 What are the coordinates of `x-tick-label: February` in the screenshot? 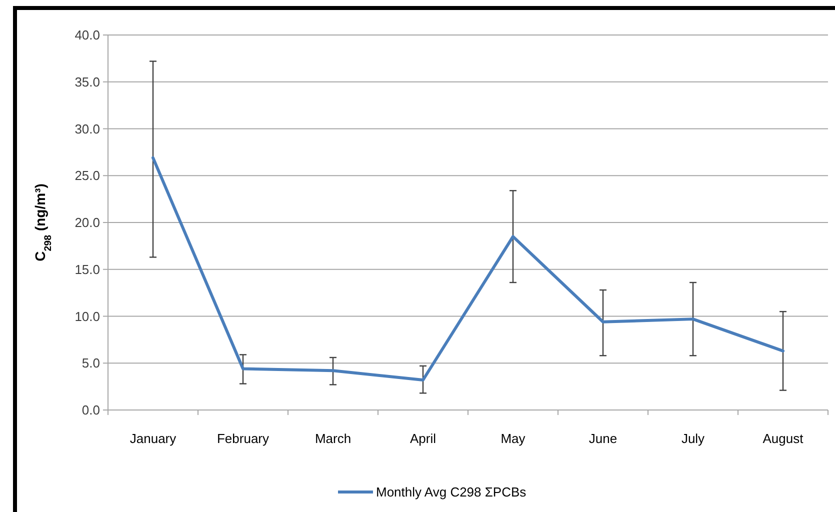 It's located at (243, 438).